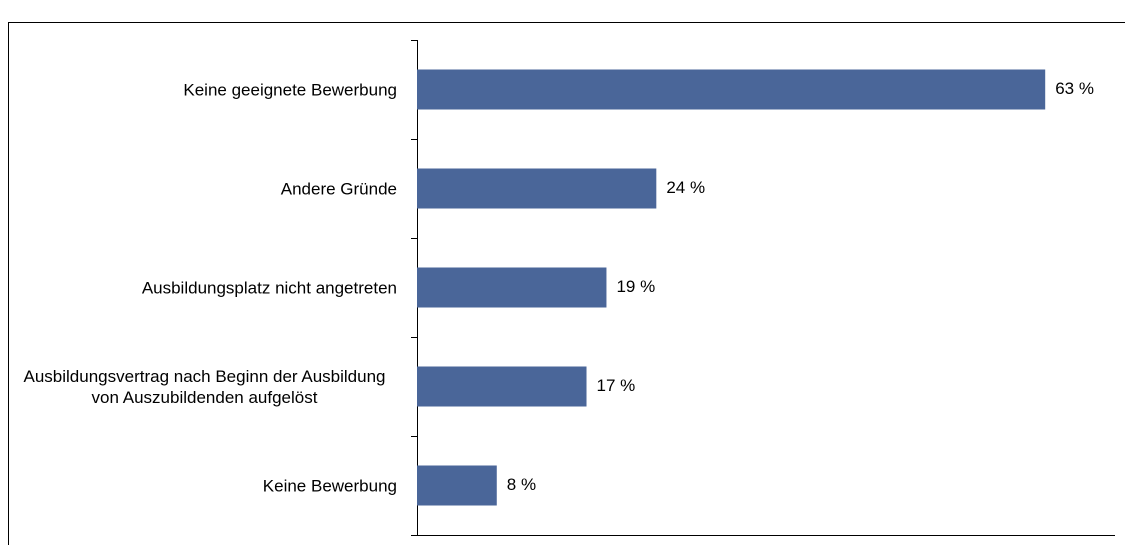  I want to click on value-label: 17 %, so click(616, 385).